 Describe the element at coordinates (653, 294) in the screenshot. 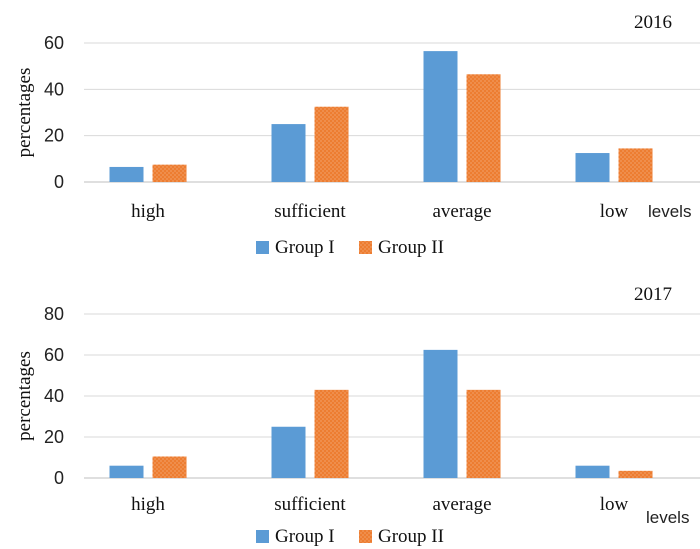

I see `chart-title: 2017` at that location.